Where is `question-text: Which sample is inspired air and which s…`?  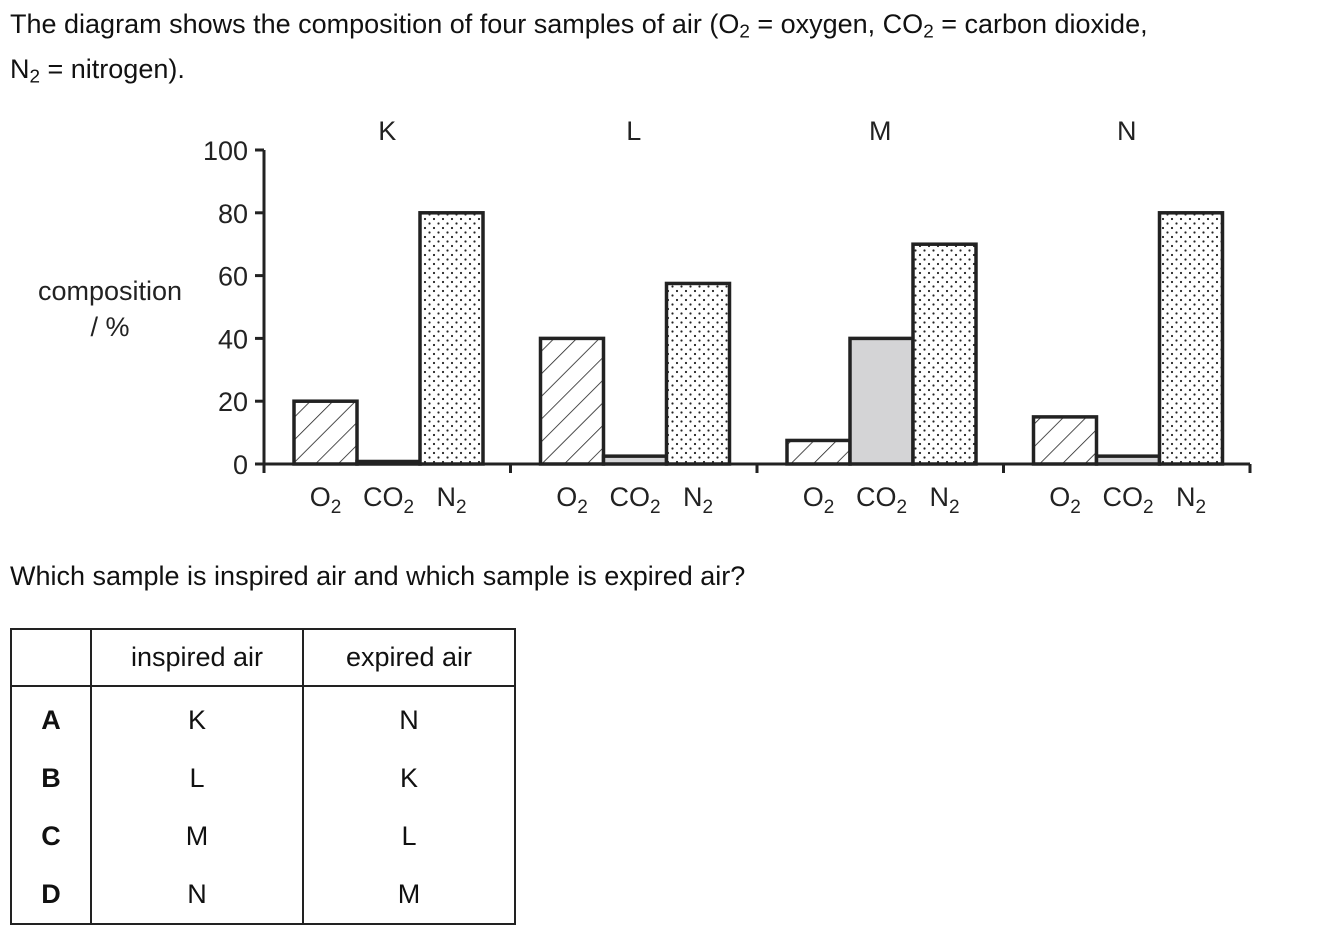
question-text: Which sample is inspired air and which s… is located at coordinates (378, 576).